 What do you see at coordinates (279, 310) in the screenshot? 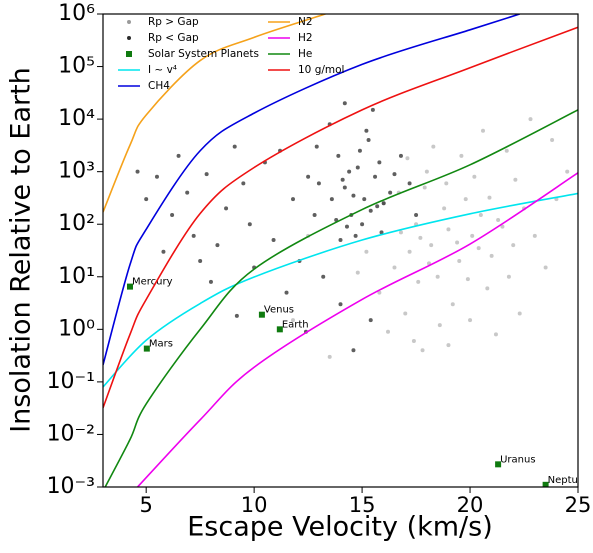
I see `planet-label: Venus` at bounding box center [279, 310].